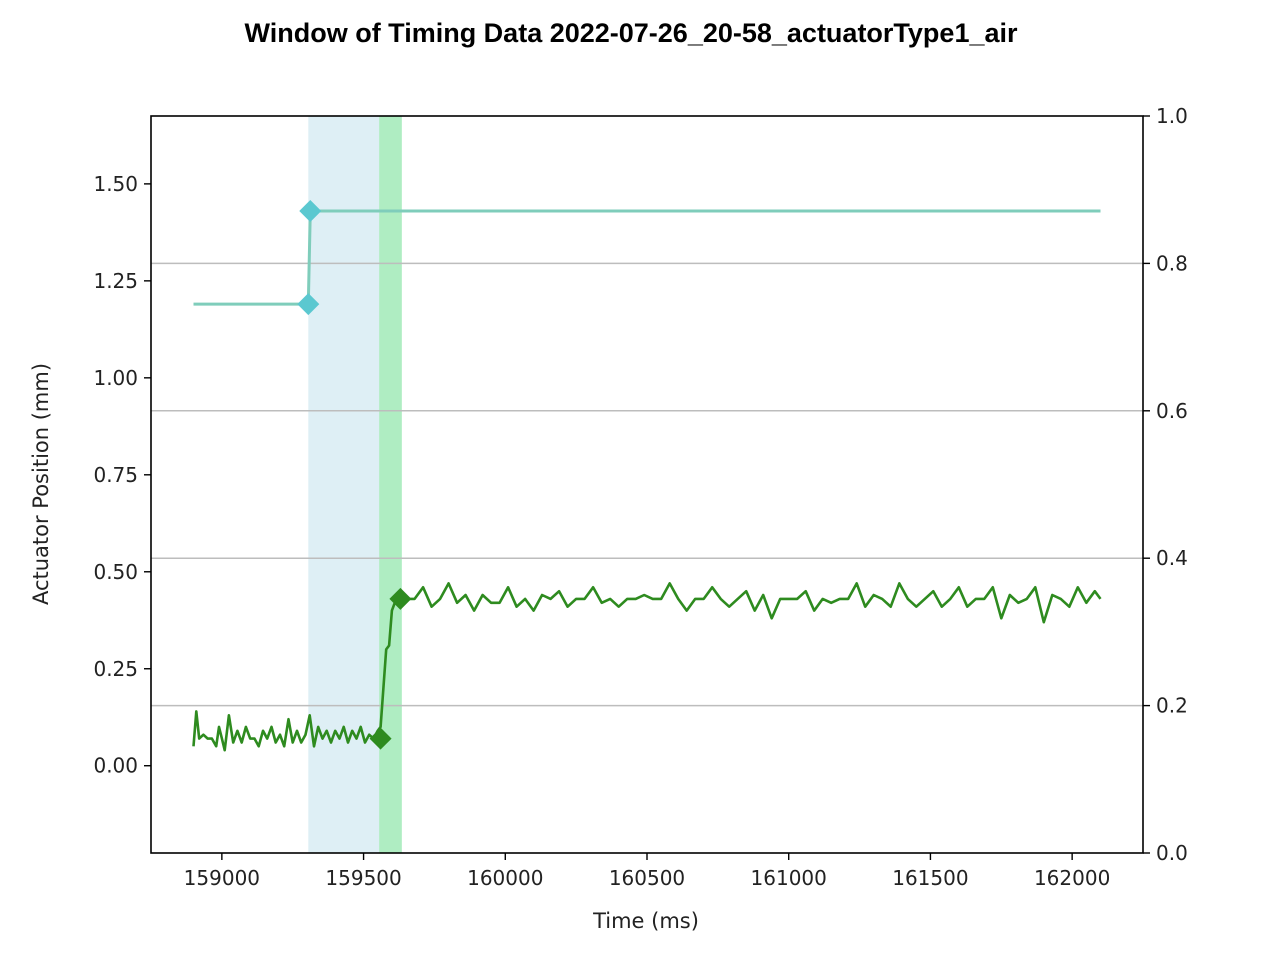 The width and height of the screenshot is (1262, 960). I want to click on y2-tick-label-3: 0.6, so click(1172, 411).